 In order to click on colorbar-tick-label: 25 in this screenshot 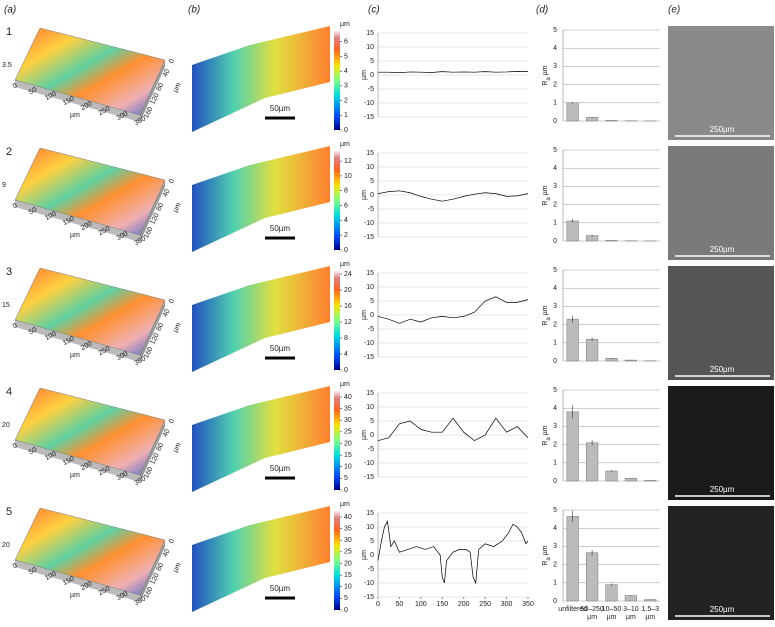, I will do `click(348, 552)`.